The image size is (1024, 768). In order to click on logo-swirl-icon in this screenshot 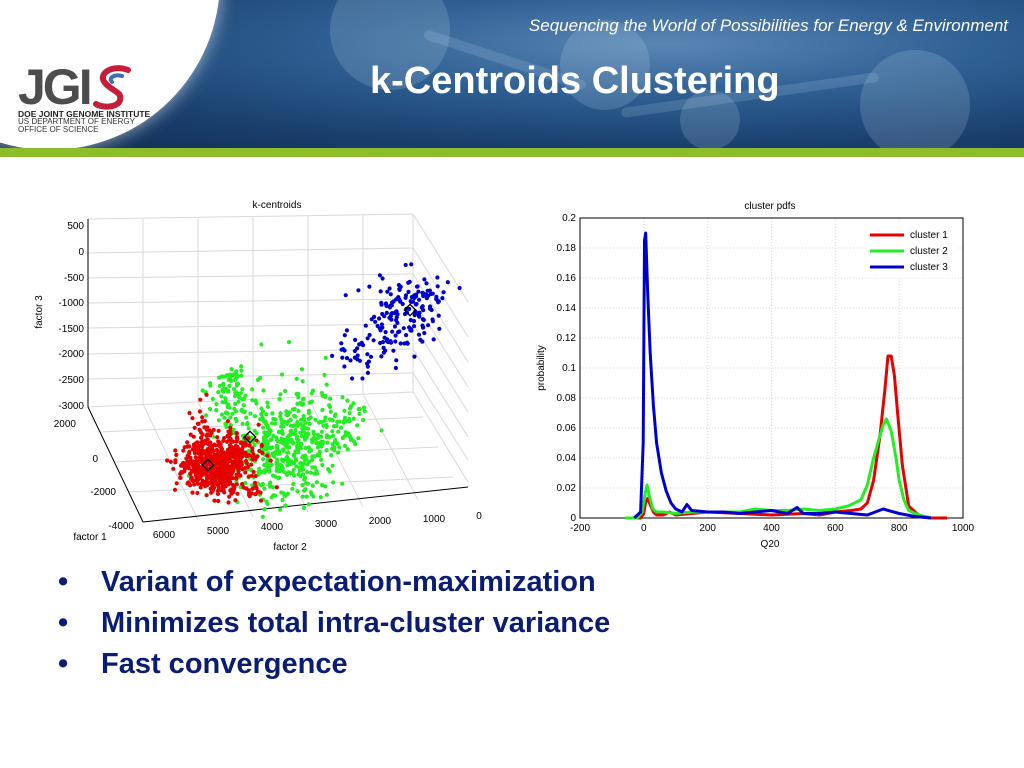, I will do `click(111, 87)`.